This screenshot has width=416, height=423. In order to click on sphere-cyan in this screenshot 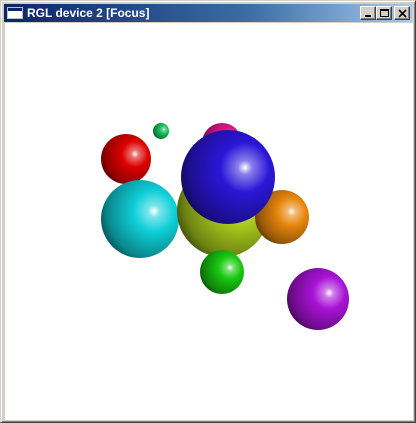, I will do `click(140, 219)`.